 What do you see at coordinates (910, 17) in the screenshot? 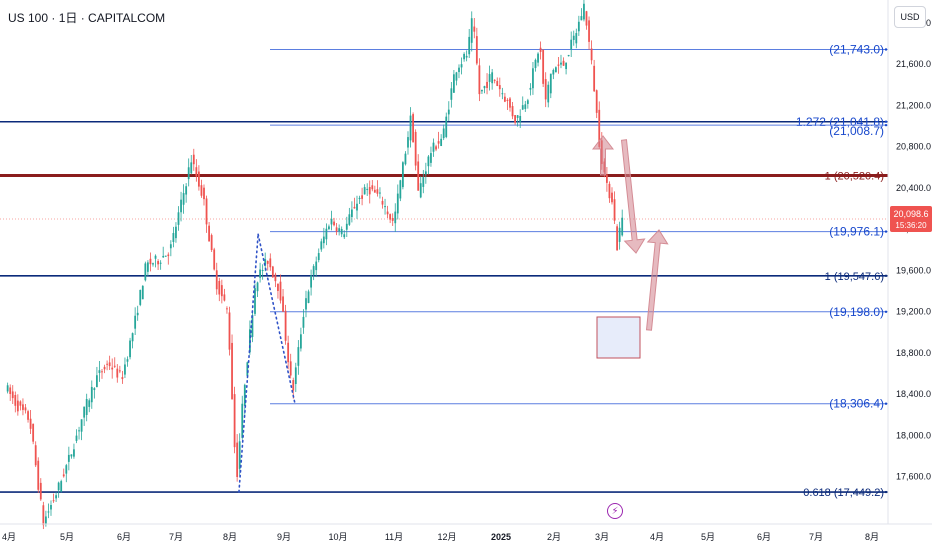
I see `currency-selector: USD` at bounding box center [910, 17].